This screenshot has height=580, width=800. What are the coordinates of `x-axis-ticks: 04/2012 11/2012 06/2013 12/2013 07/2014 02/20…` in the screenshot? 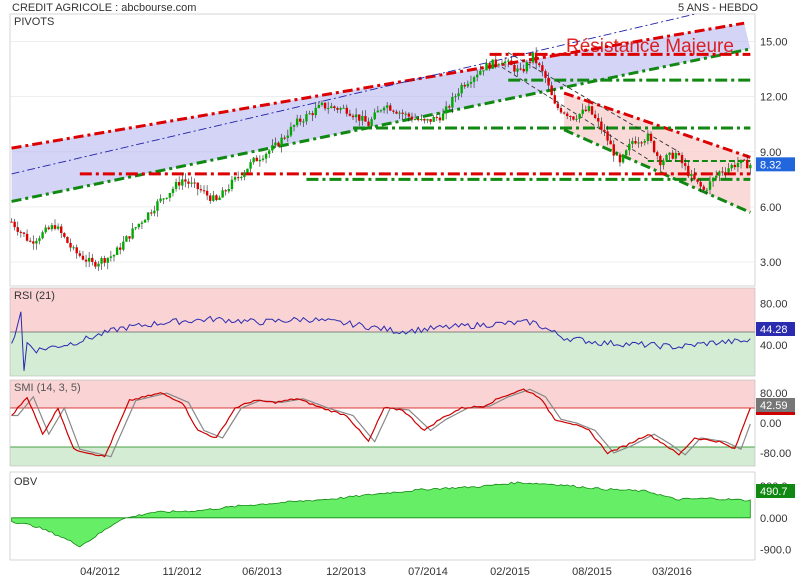 It's located at (386, 572).